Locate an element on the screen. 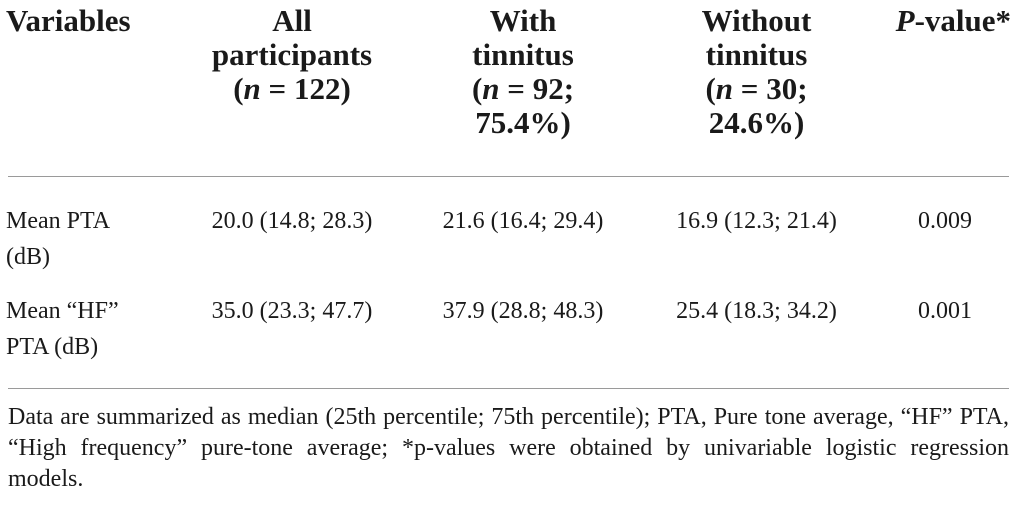 This screenshot has height=518, width=1017. header-without-tinnitus: Without tinnitus (n = 30; 24.6%) is located at coordinates (756, 71).